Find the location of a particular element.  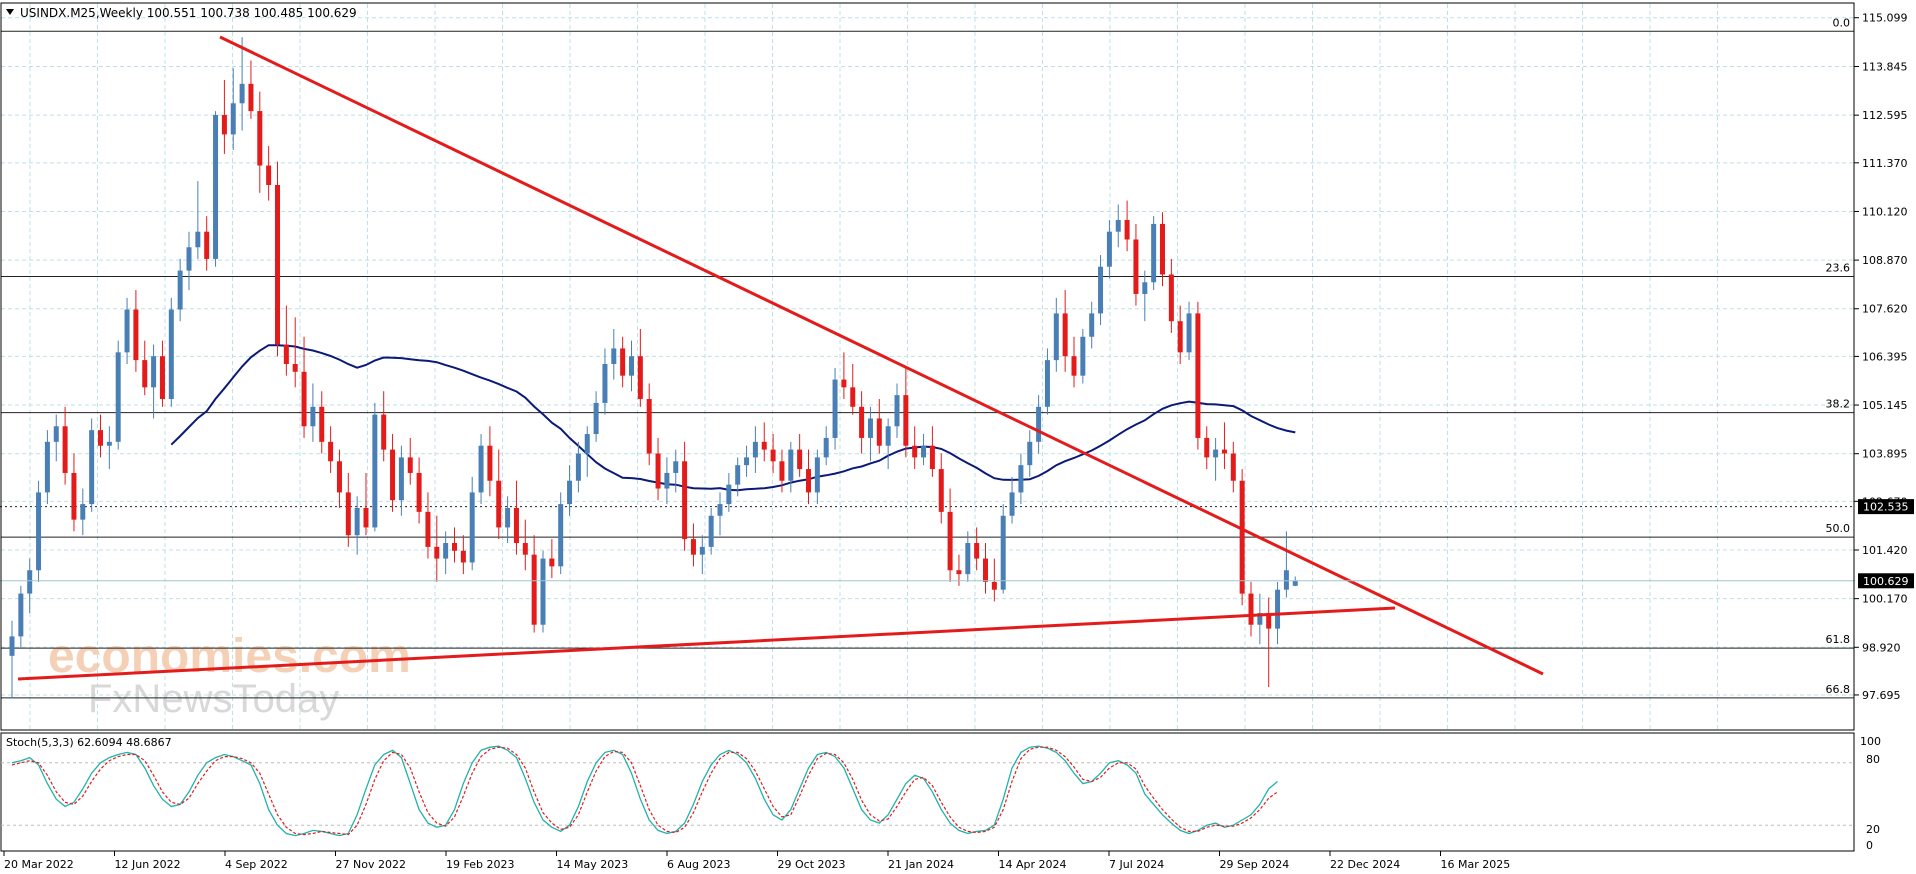

support-trend-line is located at coordinates (706, 643).